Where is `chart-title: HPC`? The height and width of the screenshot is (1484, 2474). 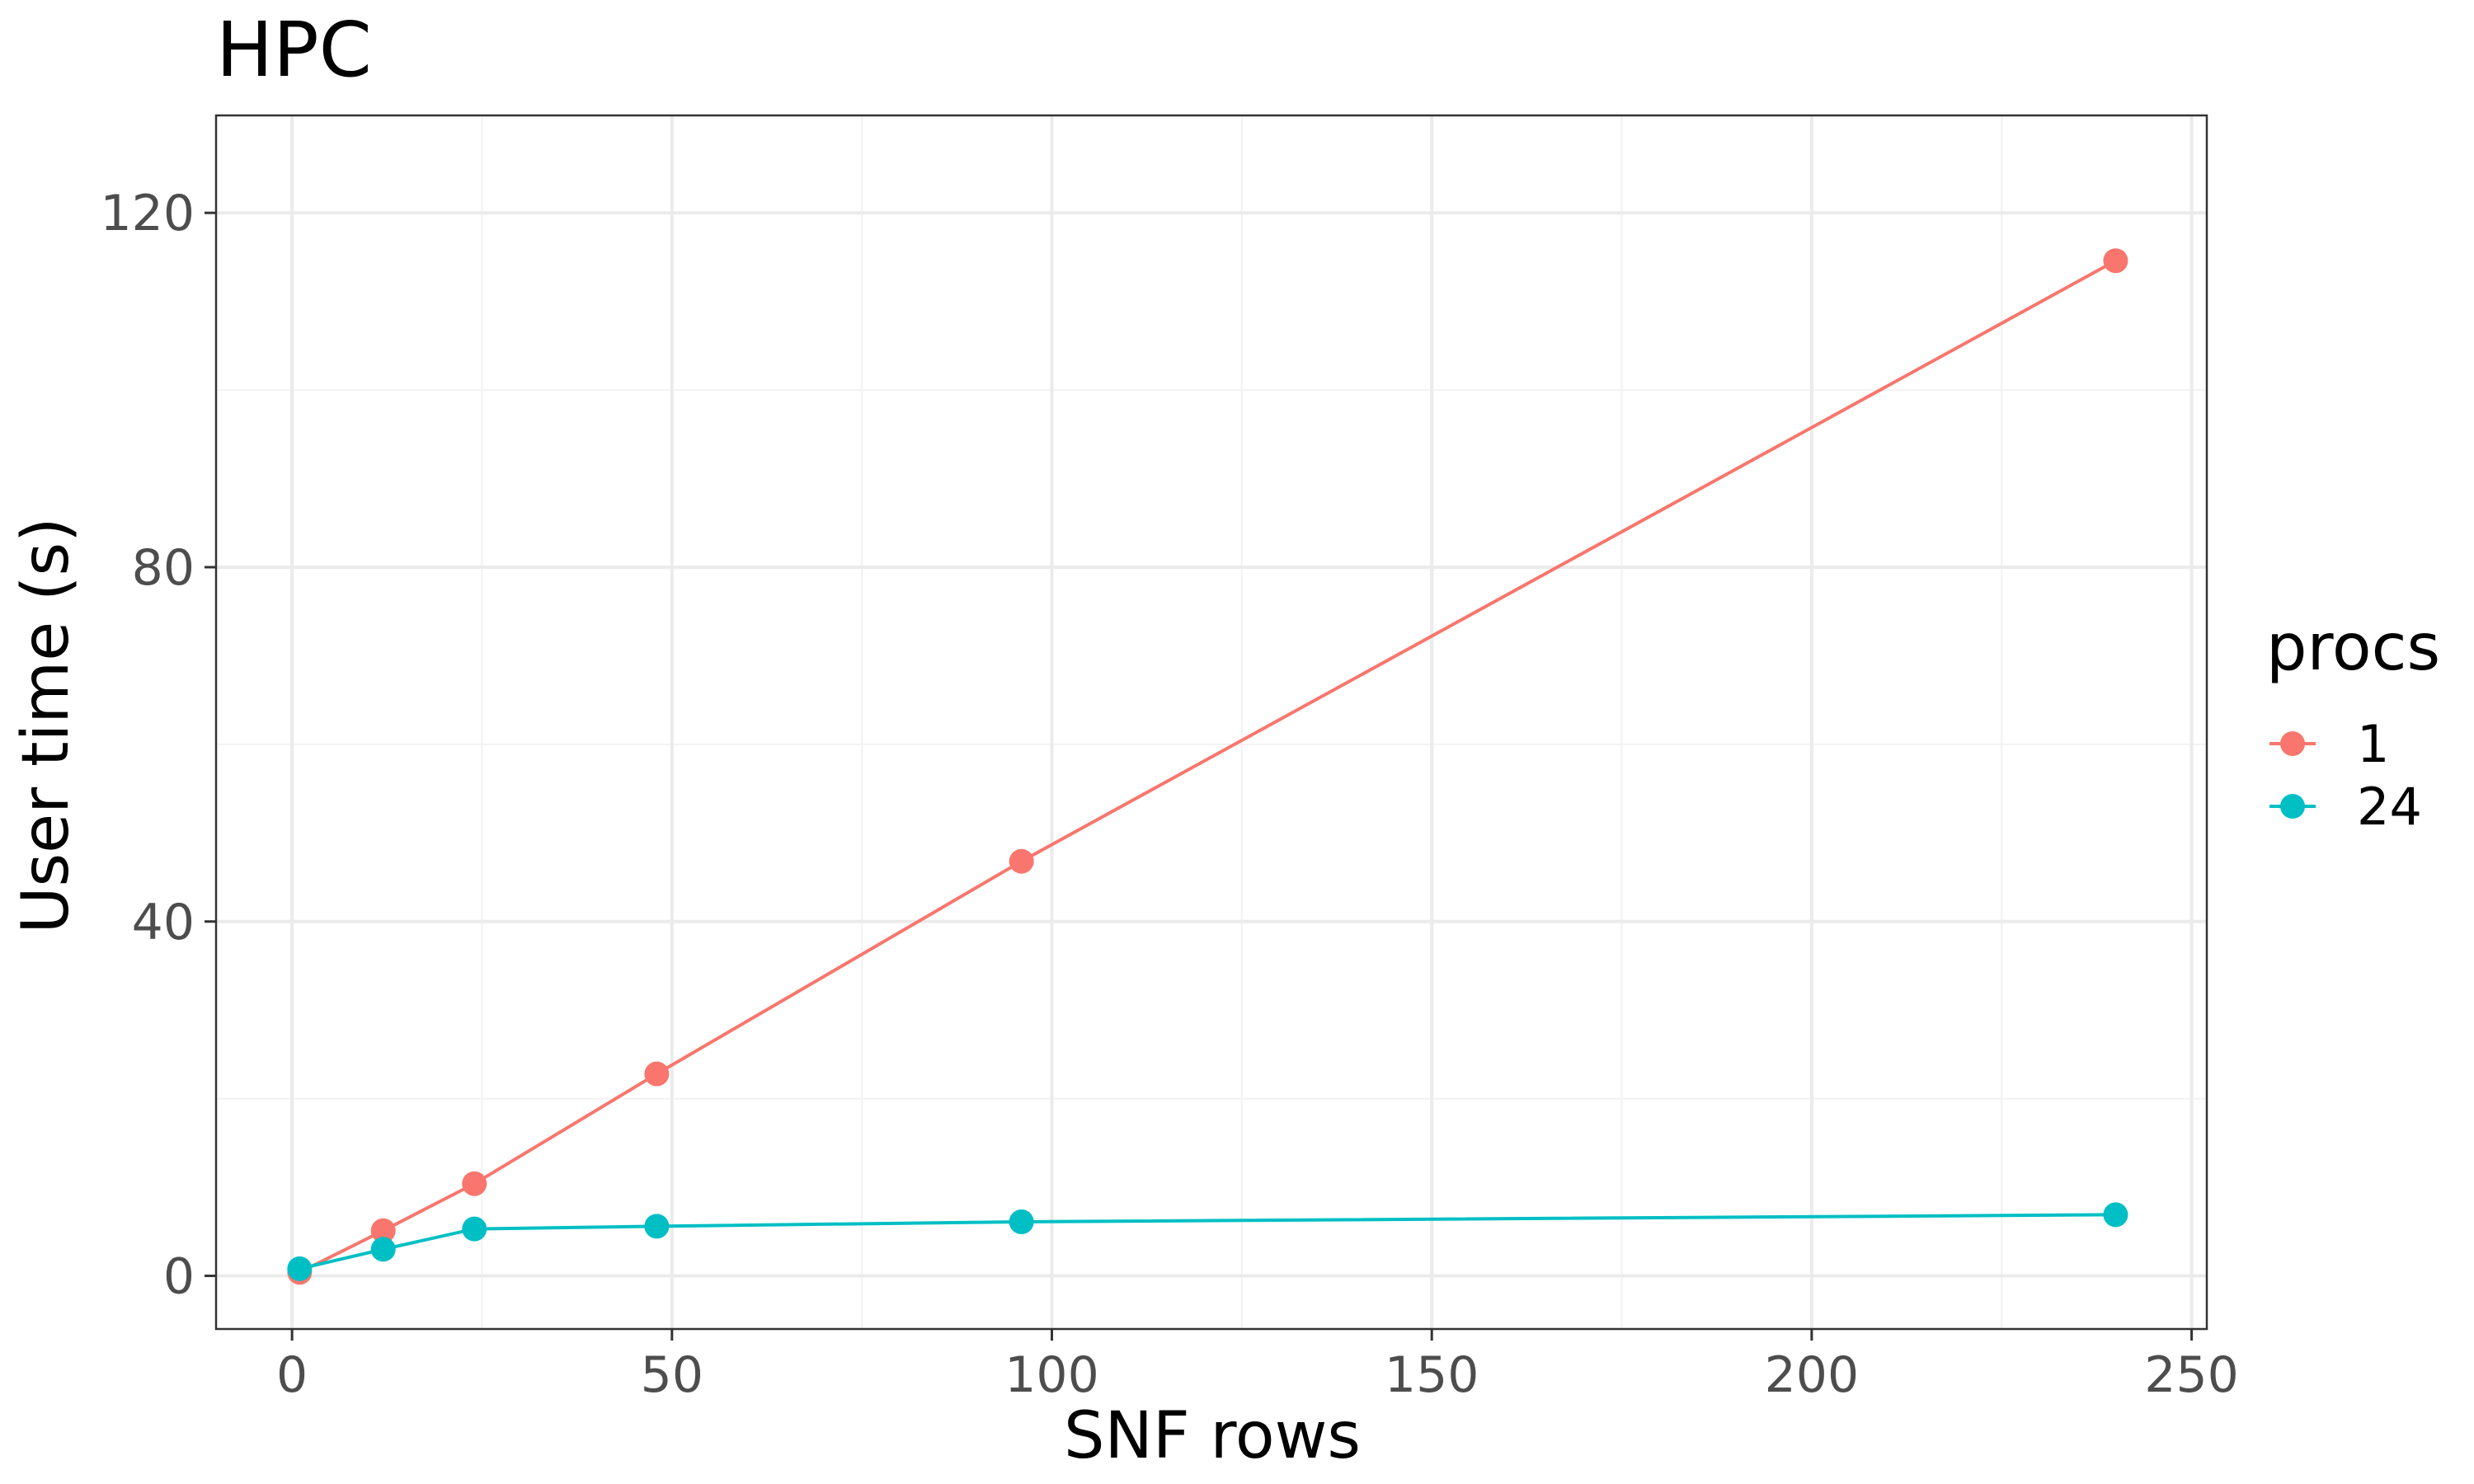 chart-title: HPC is located at coordinates (294, 50).